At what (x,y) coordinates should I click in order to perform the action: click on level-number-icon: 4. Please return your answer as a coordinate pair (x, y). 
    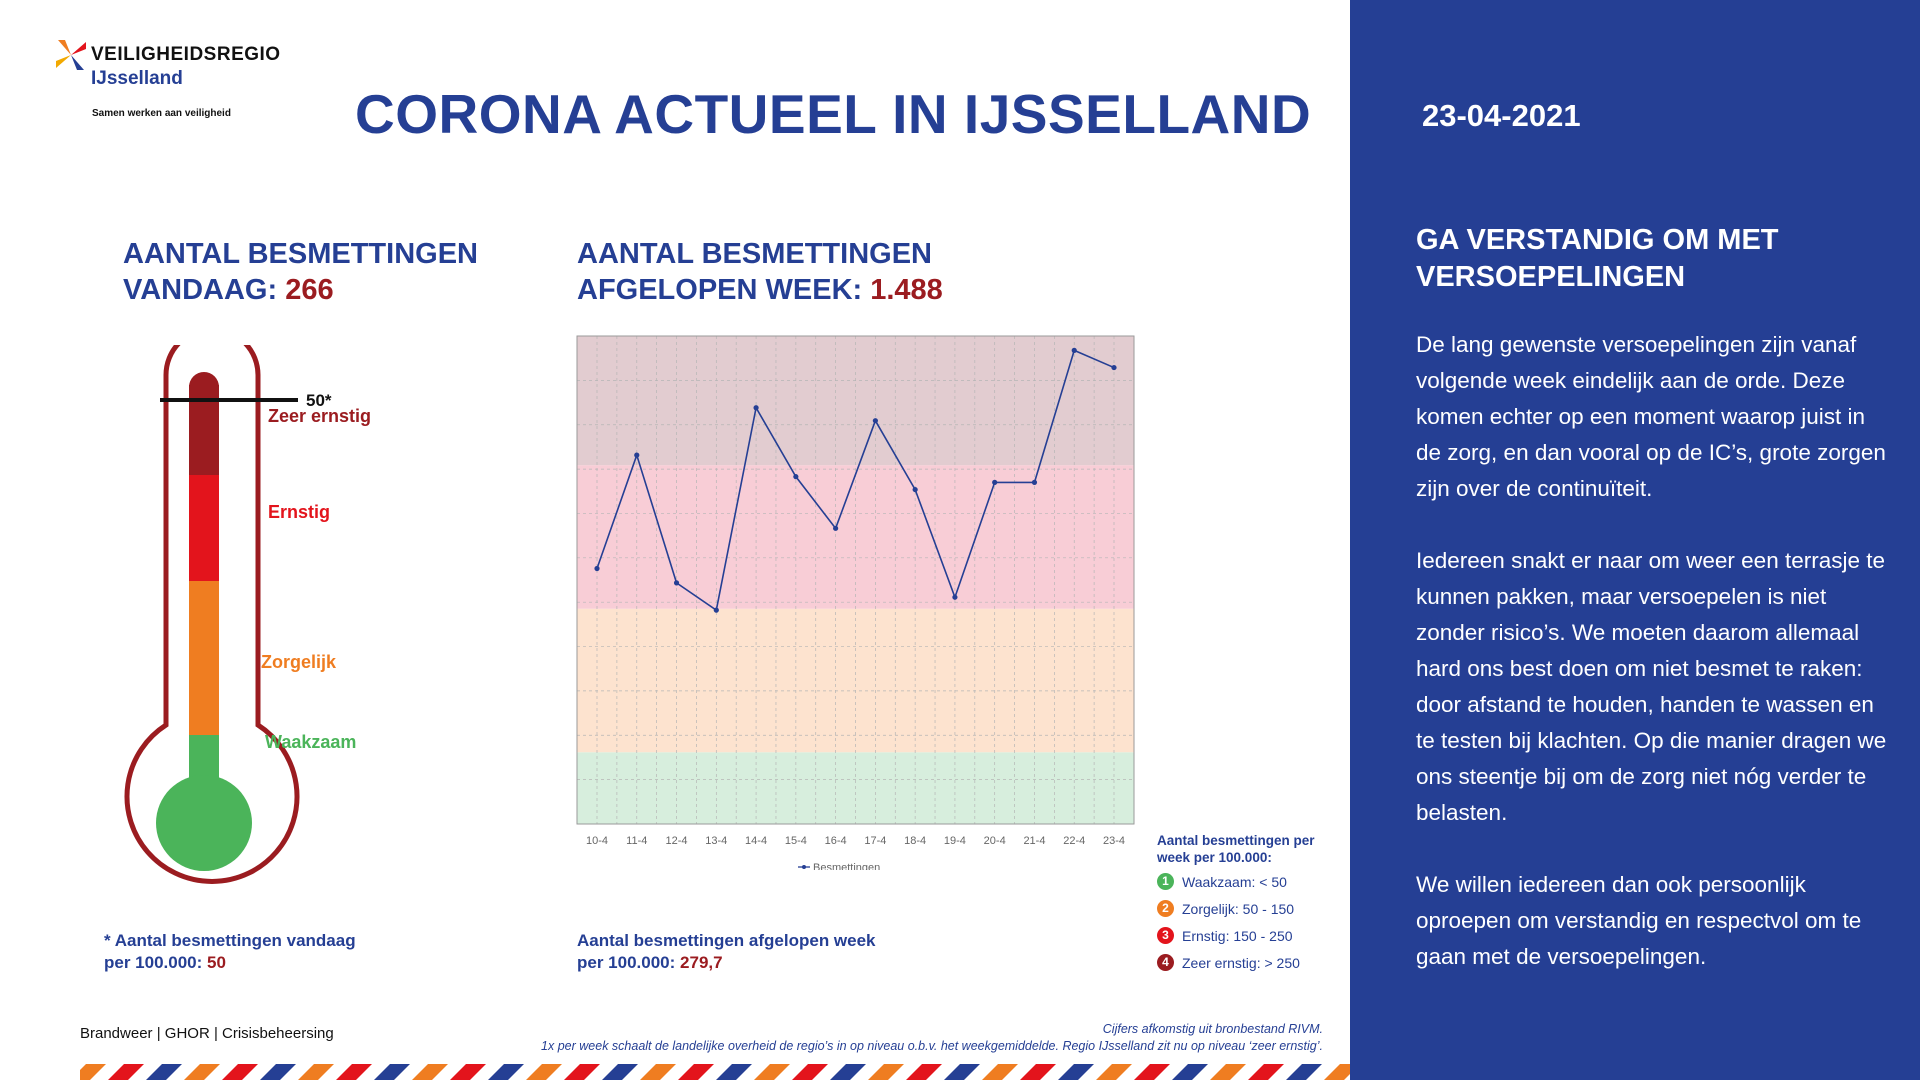
    Looking at the image, I should click on (1165, 962).